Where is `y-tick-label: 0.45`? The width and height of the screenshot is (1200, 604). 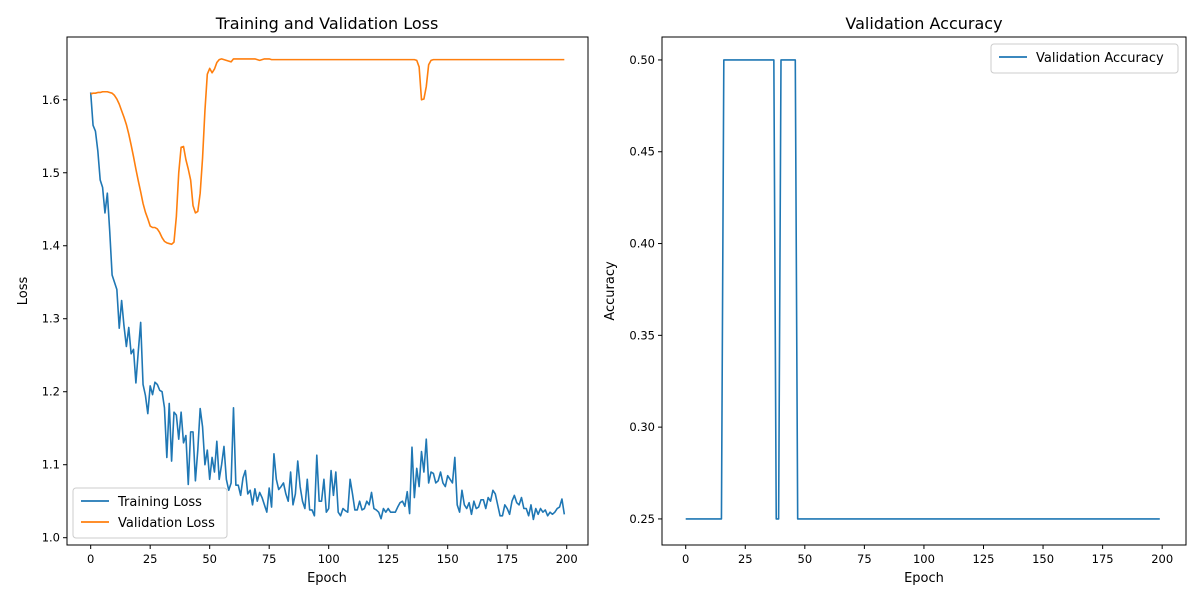
y-tick-label: 0.45 is located at coordinates (642, 152).